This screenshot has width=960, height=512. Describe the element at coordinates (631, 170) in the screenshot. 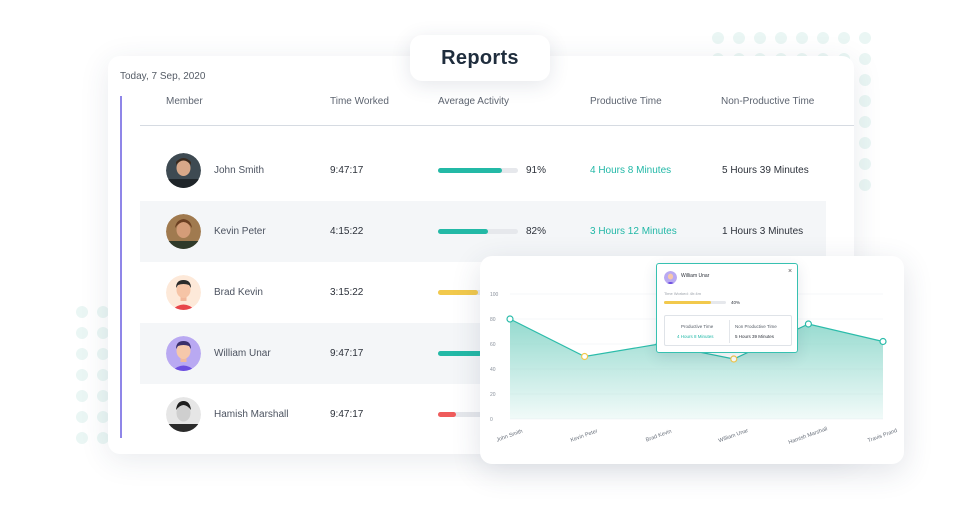

I see `productive-time: 4 Hours 8 Minutes` at that location.